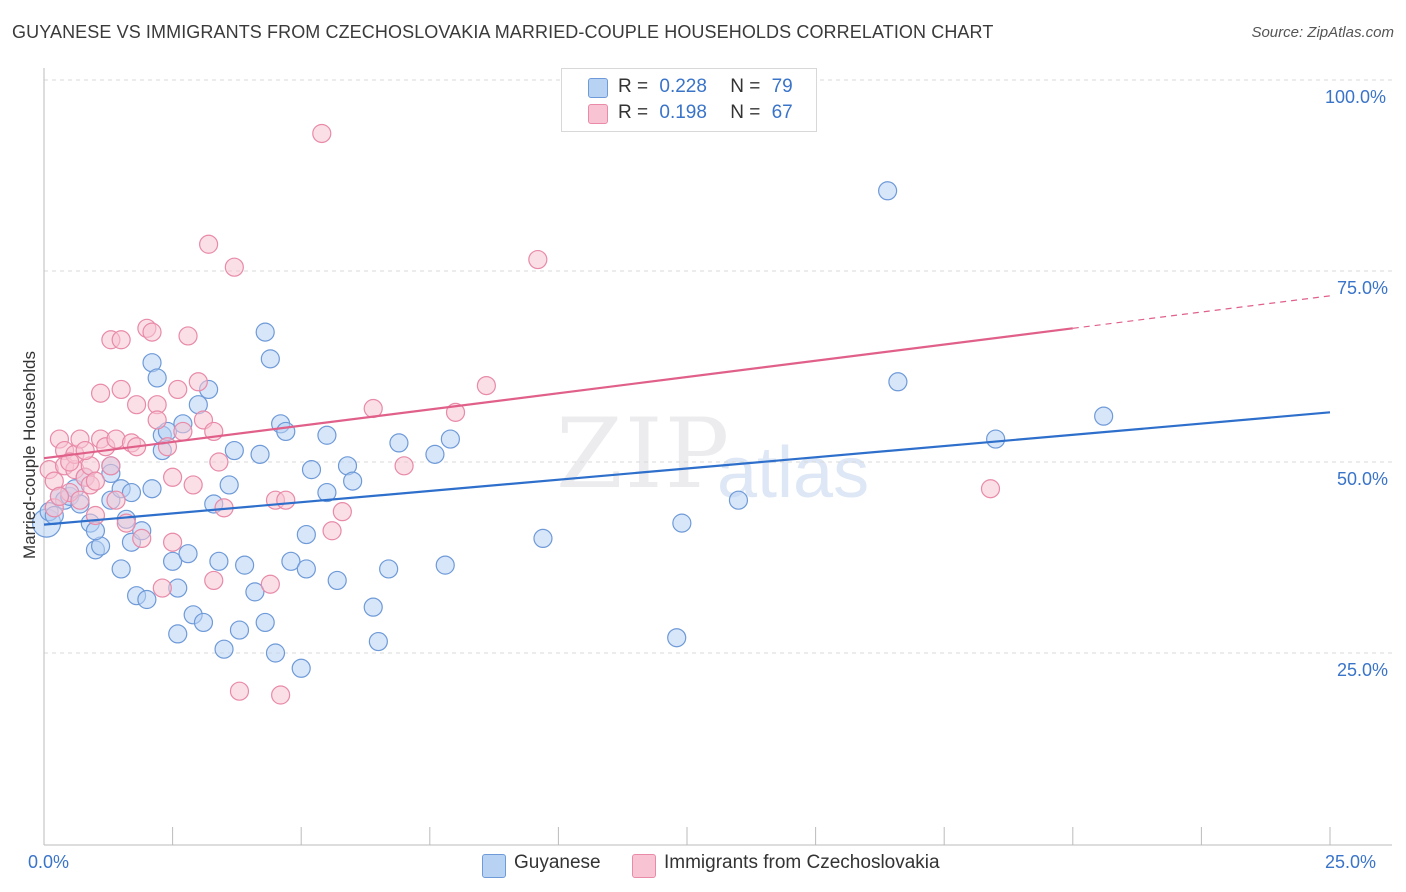  Describe the element at coordinates (558, 393) in the screenshot. I see `trendline-czech` at that location.